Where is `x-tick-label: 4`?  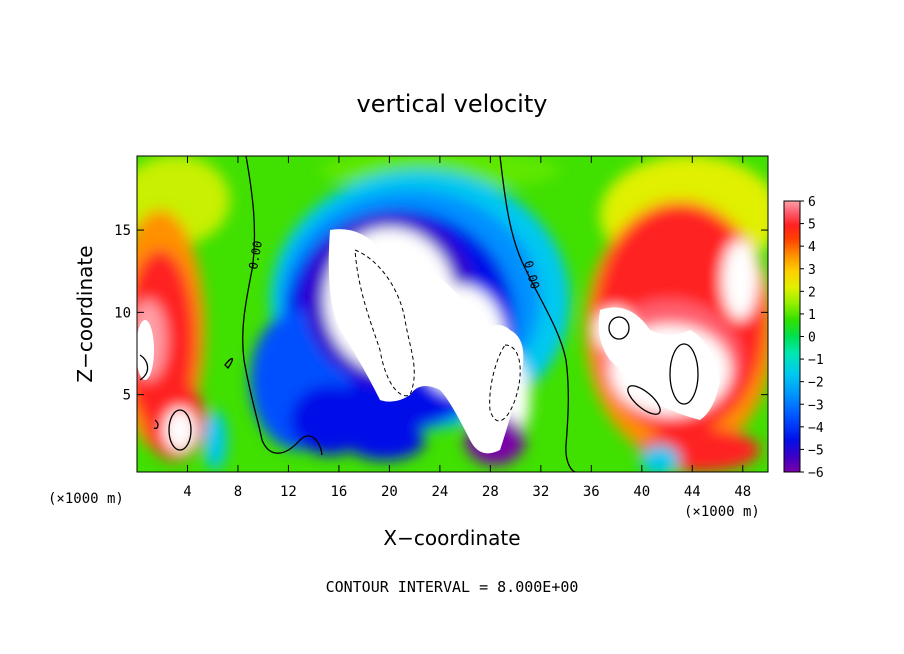
x-tick-label: 4 is located at coordinates (187, 492).